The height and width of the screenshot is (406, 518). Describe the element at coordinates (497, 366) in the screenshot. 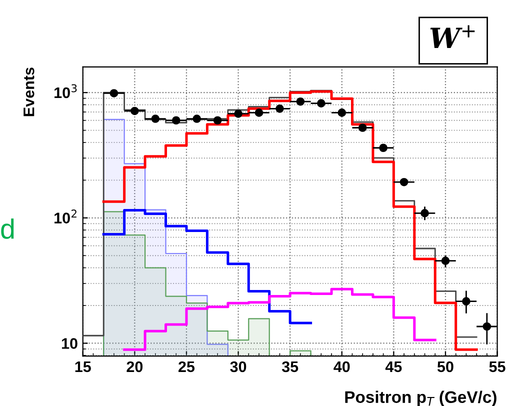

I see `x-tick-label: 55` at that location.